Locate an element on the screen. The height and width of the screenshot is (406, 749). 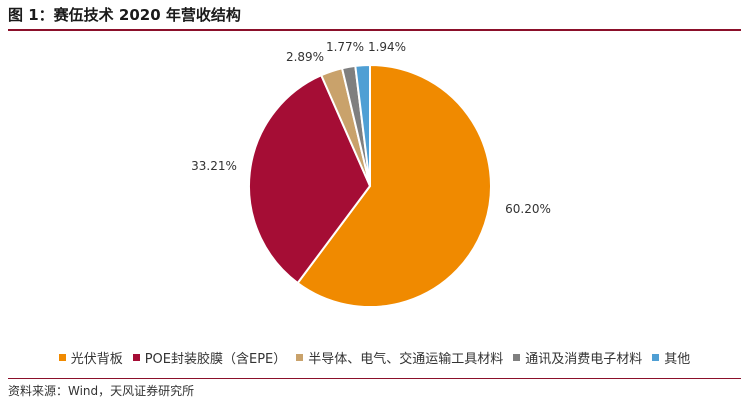
legend-label-3: 半导体、电气、交通运输工具材料 is located at coordinates (406, 359).